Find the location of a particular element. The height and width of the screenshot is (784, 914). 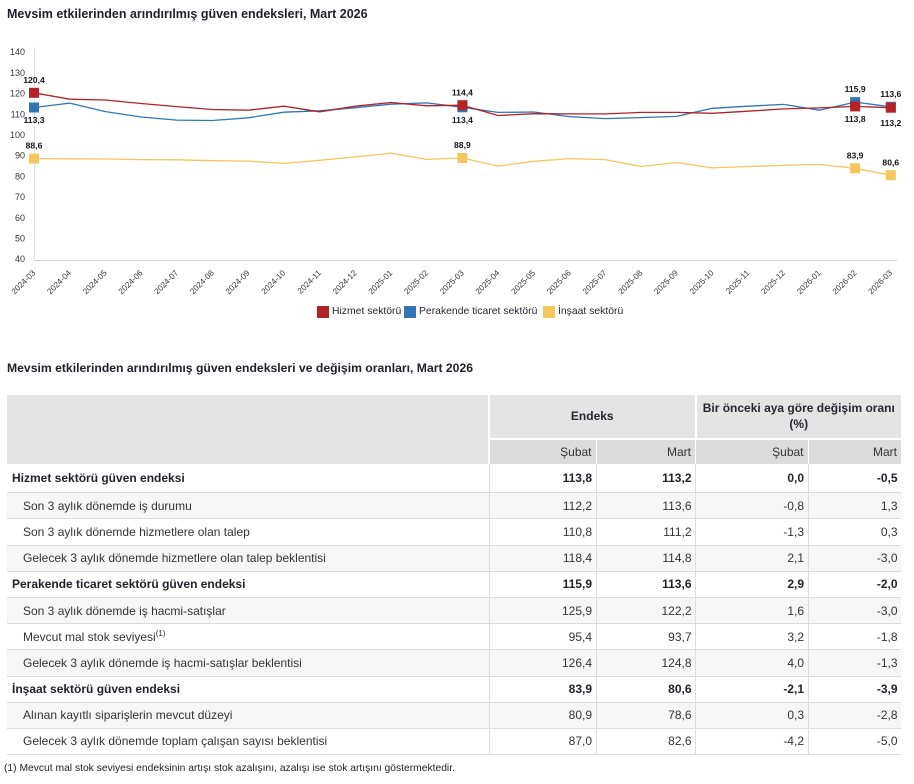

svg-text: 2026-03 is located at coordinates (881, 282).